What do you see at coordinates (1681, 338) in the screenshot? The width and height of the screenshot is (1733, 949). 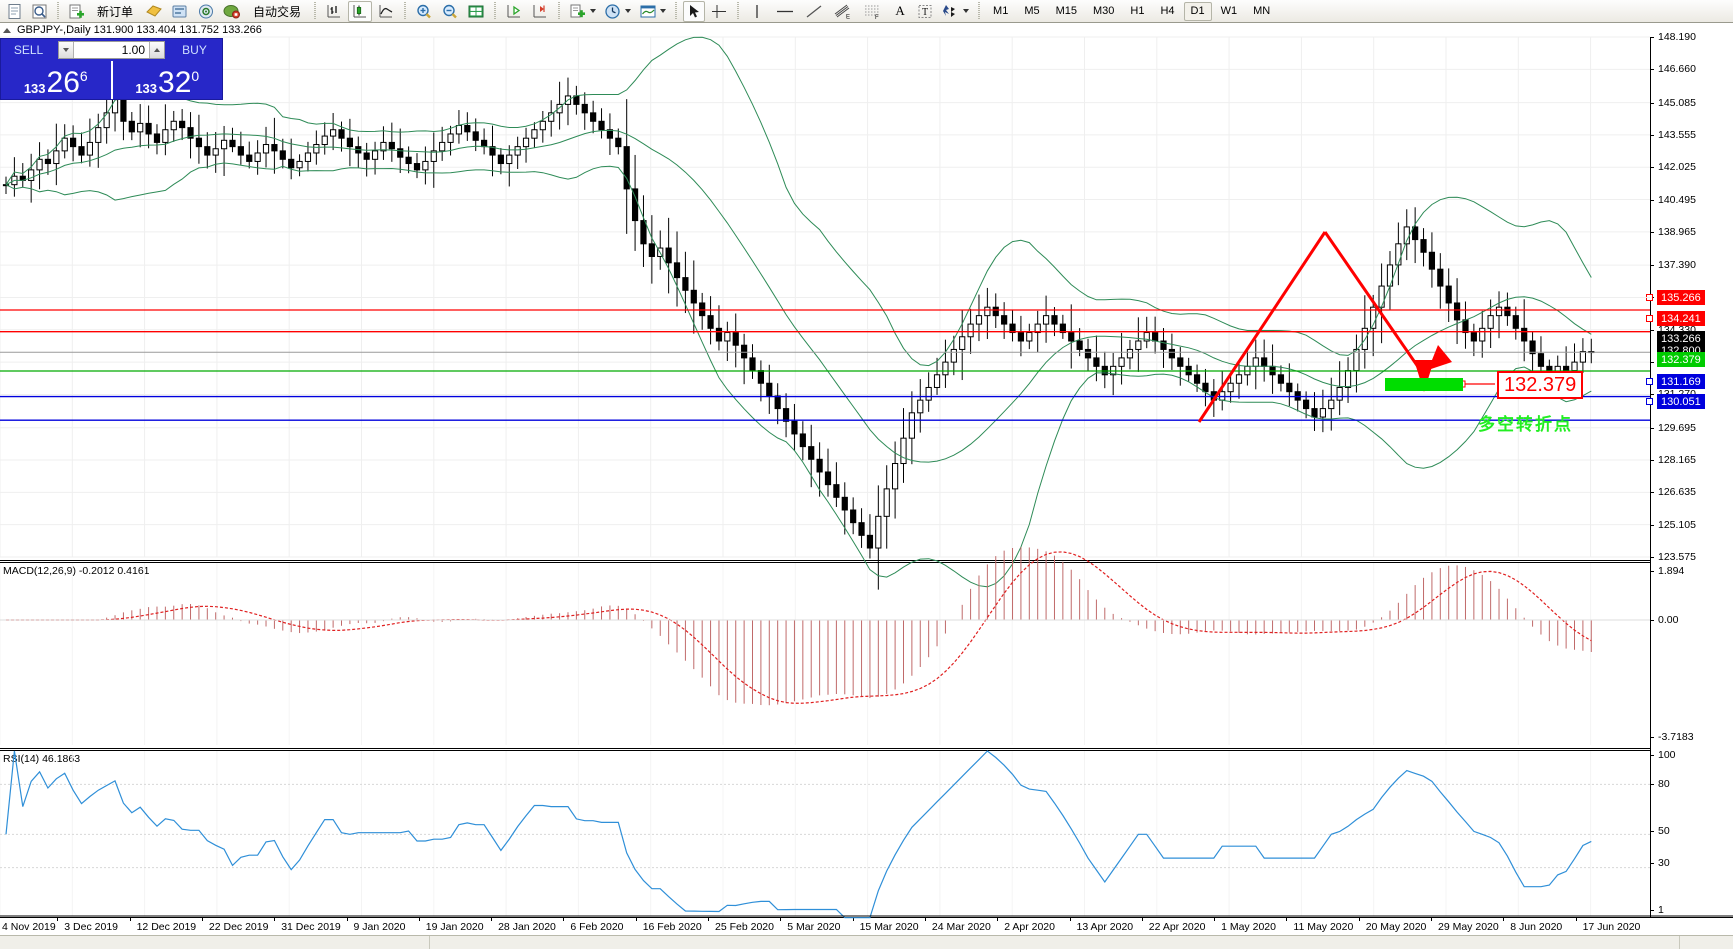 I see `price-level-chip: 133.266` at bounding box center [1681, 338].